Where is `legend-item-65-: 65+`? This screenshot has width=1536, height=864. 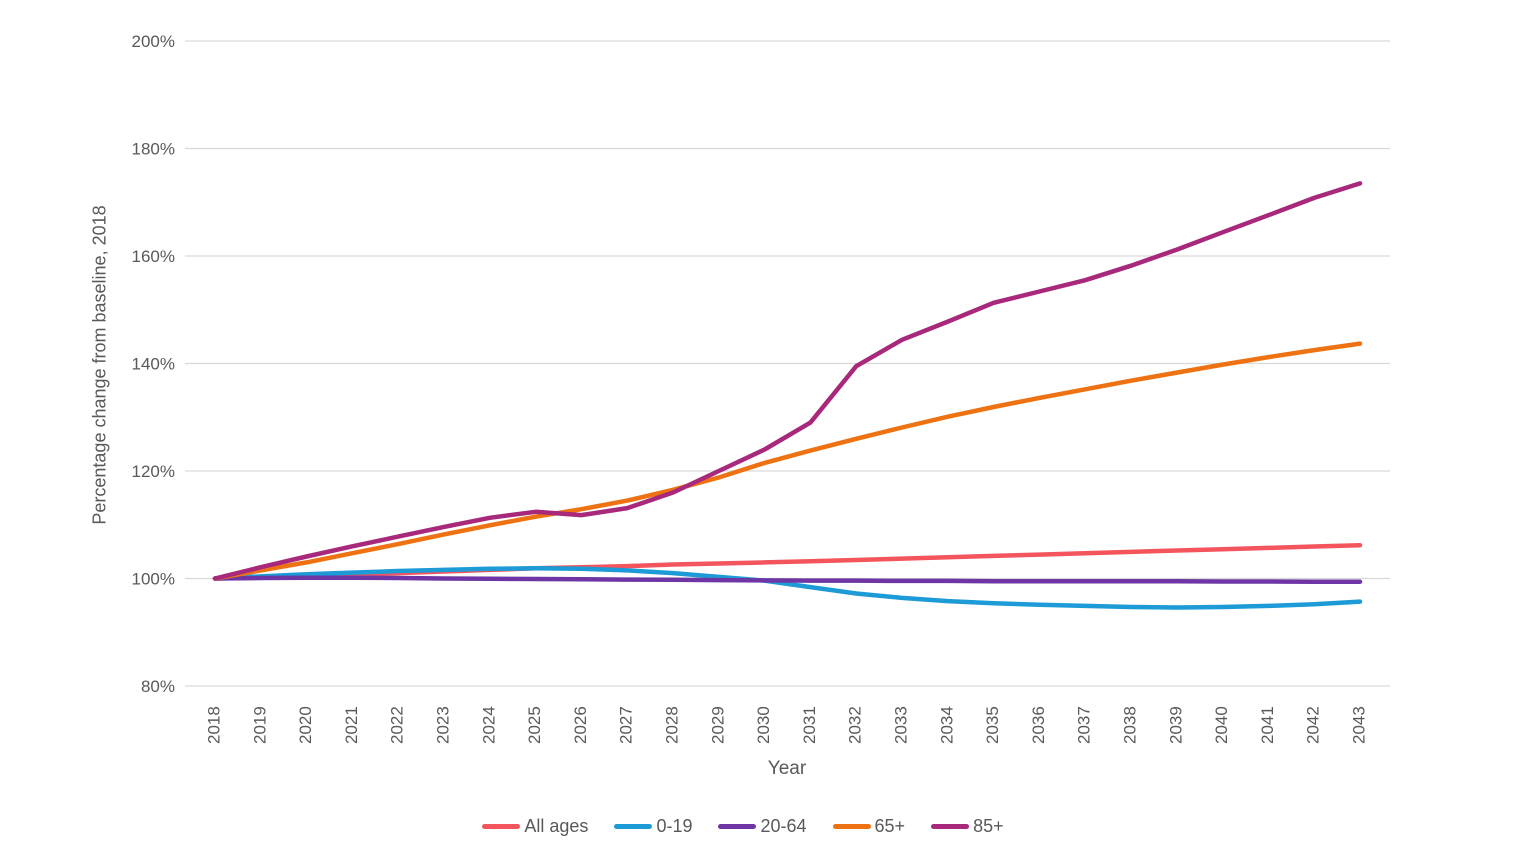 legend-item-65-: 65+ is located at coordinates (869, 826).